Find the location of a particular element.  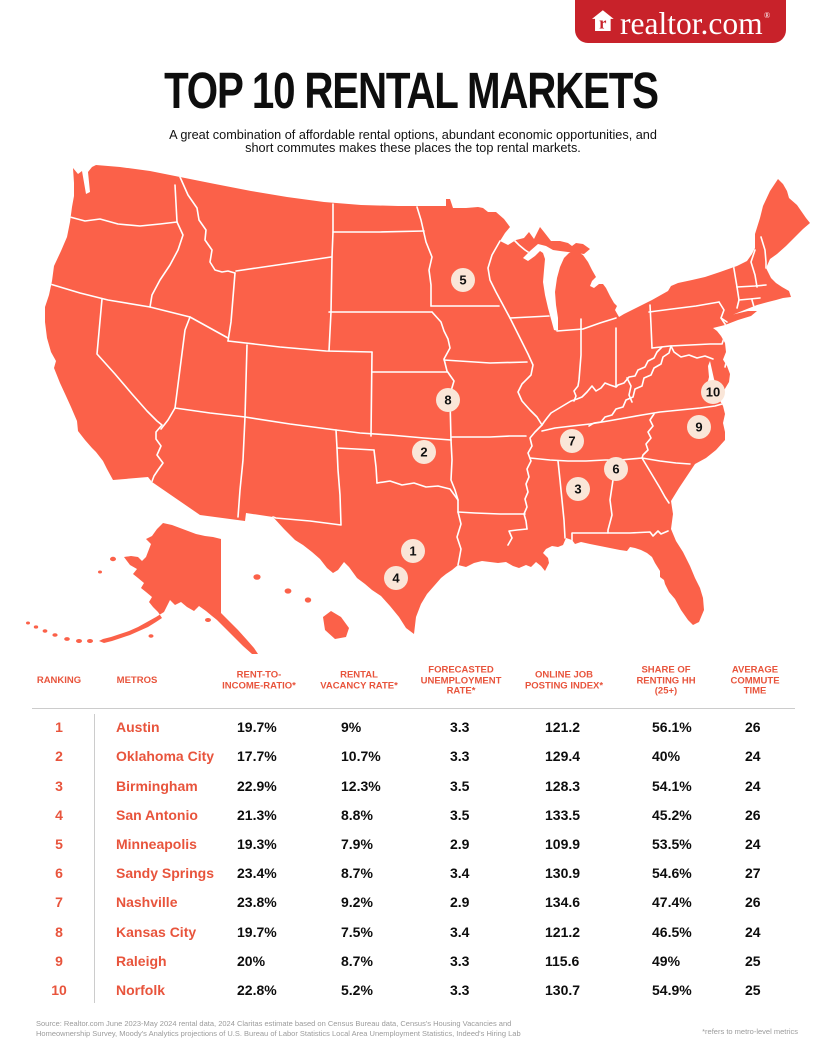

svg-text: 7 is located at coordinates (571, 441).